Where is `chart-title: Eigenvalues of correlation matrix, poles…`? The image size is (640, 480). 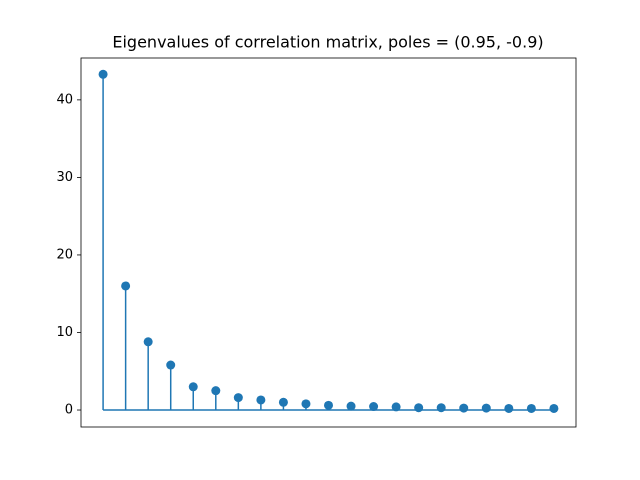 chart-title: Eigenvalues of correlation matrix, poles… is located at coordinates (327, 42).